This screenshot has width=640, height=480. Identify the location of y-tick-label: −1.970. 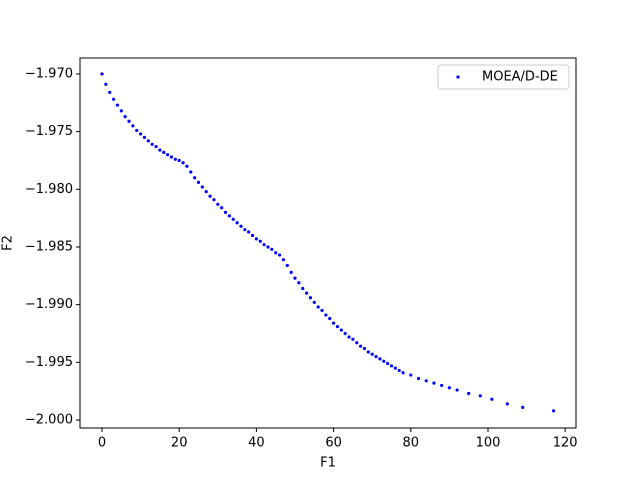
(49, 73).